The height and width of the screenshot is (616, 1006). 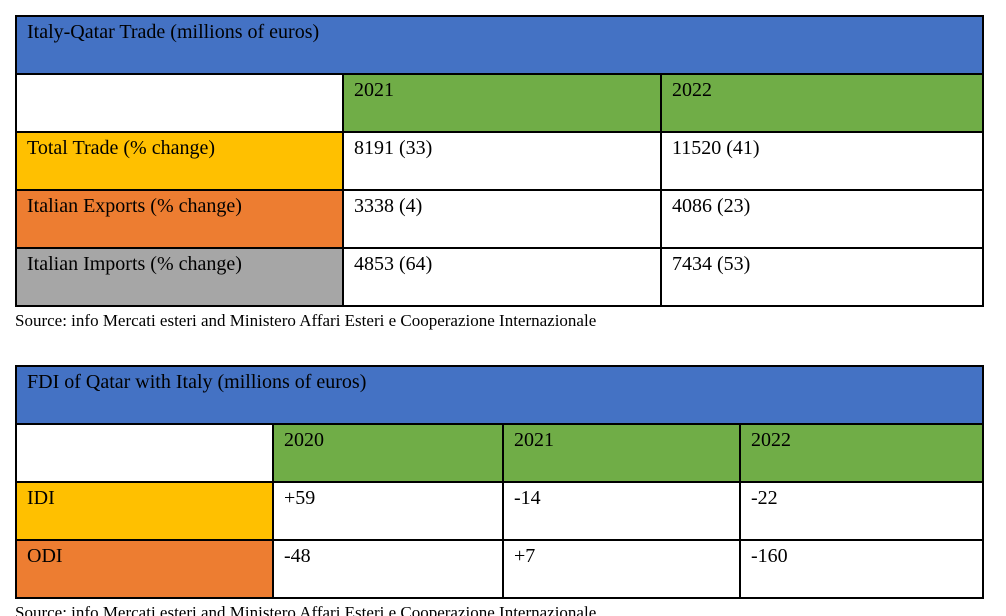 What do you see at coordinates (388, 453) in the screenshot?
I see `fdi-header-2020: 2020` at bounding box center [388, 453].